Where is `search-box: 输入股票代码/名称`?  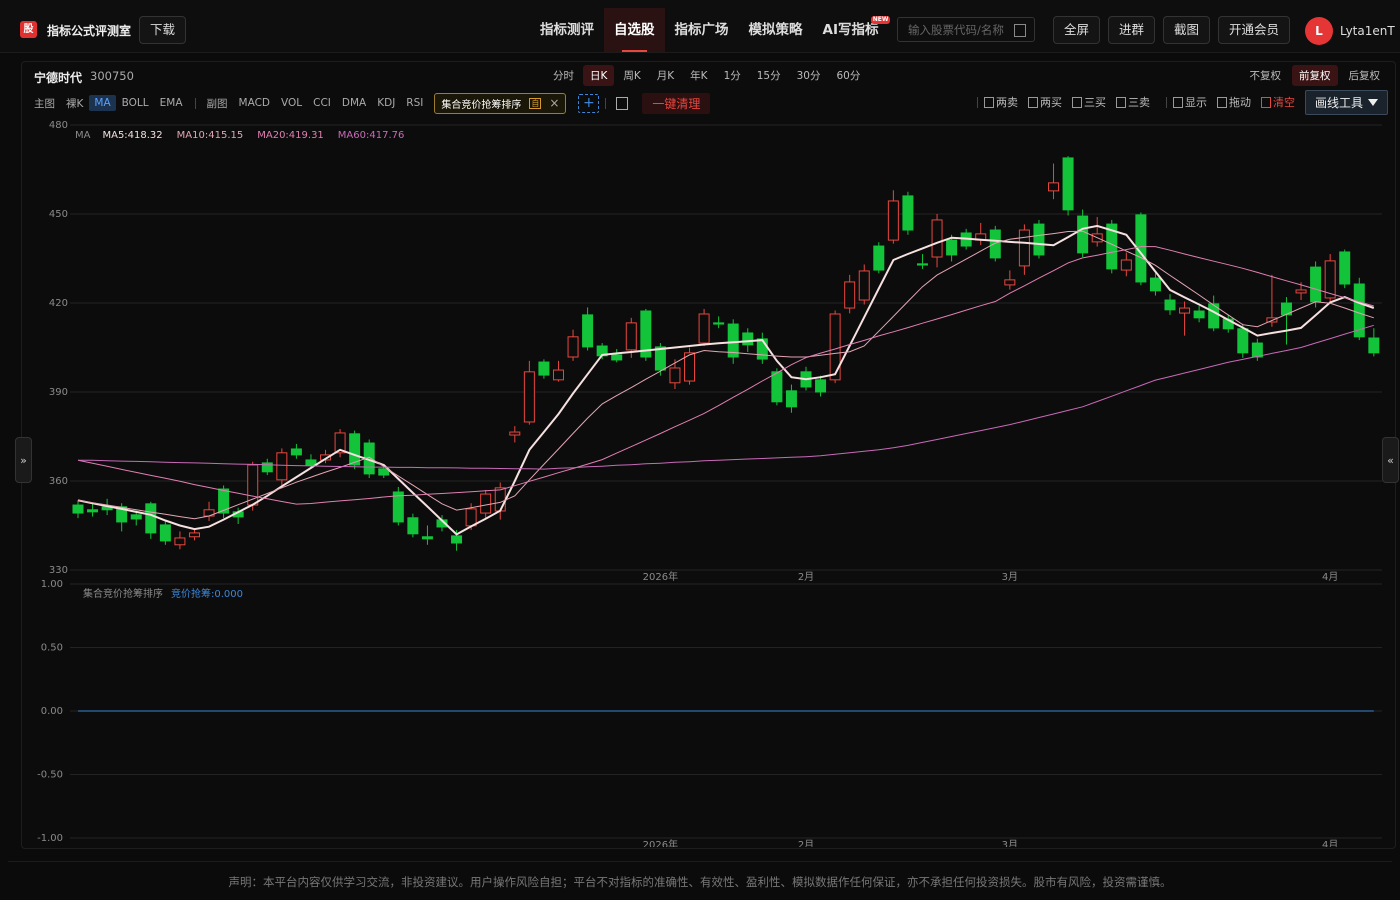
search-box: 输入股票代码/名称 is located at coordinates (966, 29).